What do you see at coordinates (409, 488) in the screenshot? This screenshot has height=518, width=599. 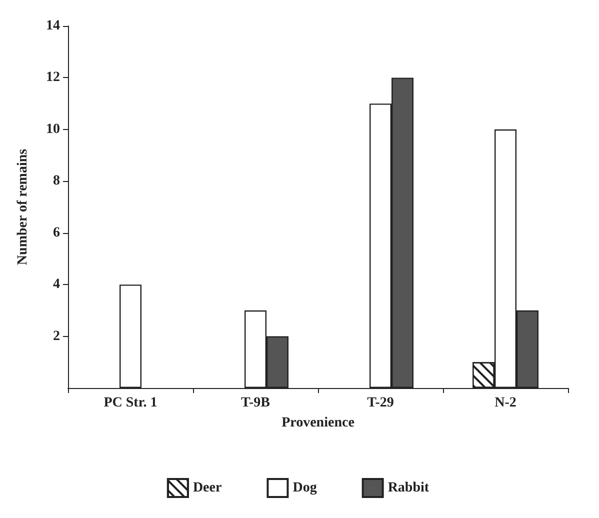 I see `legend-label: Rabbit` at bounding box center [409, 488].